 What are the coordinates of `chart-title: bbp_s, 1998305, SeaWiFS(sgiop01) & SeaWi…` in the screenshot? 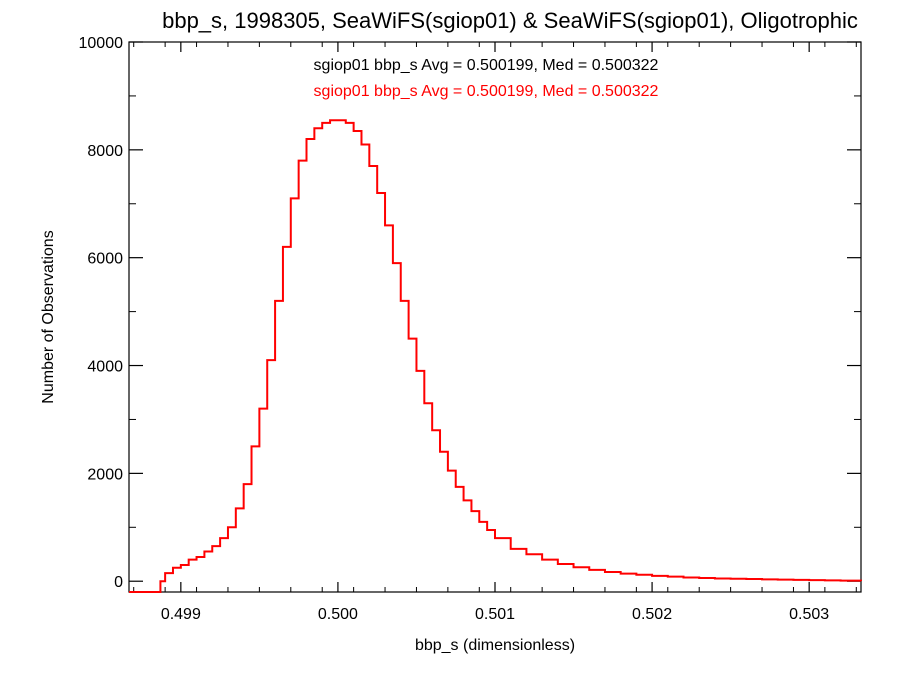 It's located at (510, 20).